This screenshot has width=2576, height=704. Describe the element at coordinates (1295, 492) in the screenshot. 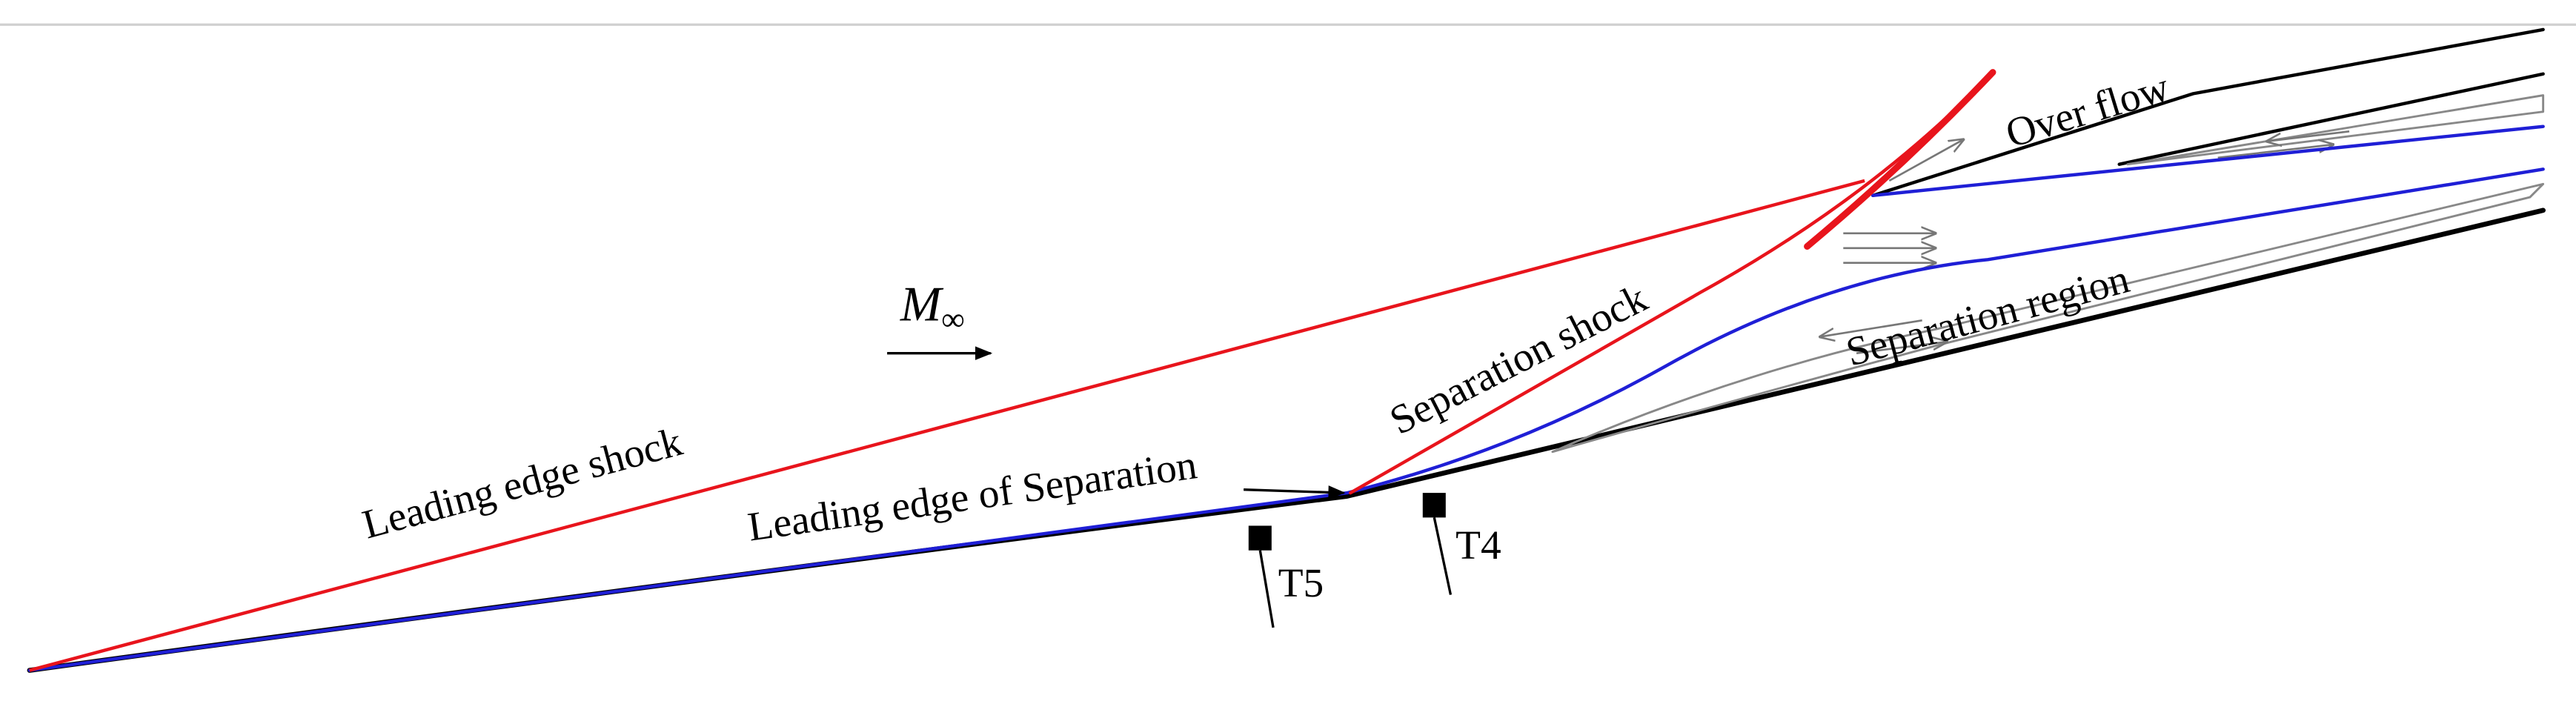

I see `pointer-arrow` at that location.